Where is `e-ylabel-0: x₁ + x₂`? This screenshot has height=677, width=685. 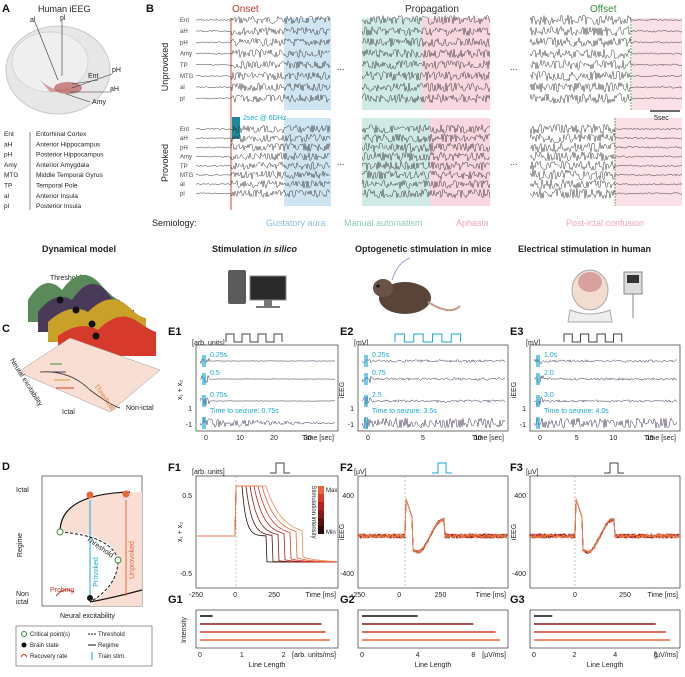 e-ylabel-0: x₁ + x₂ is located at coordinates (180, 390).